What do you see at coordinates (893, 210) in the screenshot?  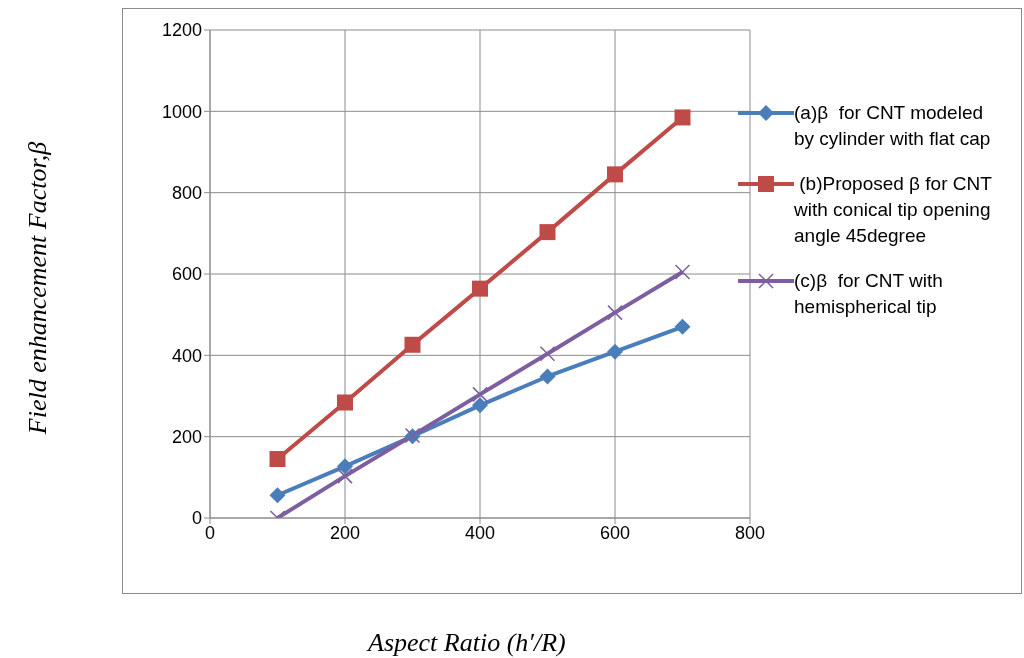 I see `legend-label: (b)Proposed β for CNT with conical tip opening angle 45degree` at bounding box center [893, 210].